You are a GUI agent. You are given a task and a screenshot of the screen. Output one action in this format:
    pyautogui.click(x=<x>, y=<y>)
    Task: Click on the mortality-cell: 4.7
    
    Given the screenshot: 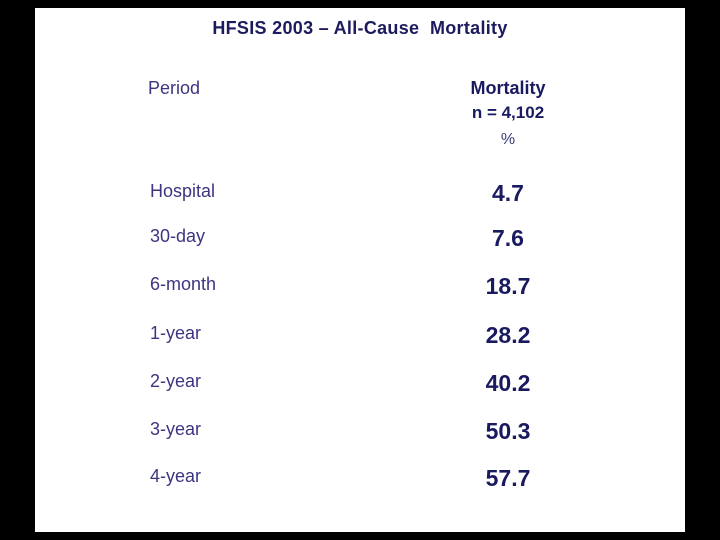 What is the action you would take?
    pyautogui.click(x=508, y=193)
    